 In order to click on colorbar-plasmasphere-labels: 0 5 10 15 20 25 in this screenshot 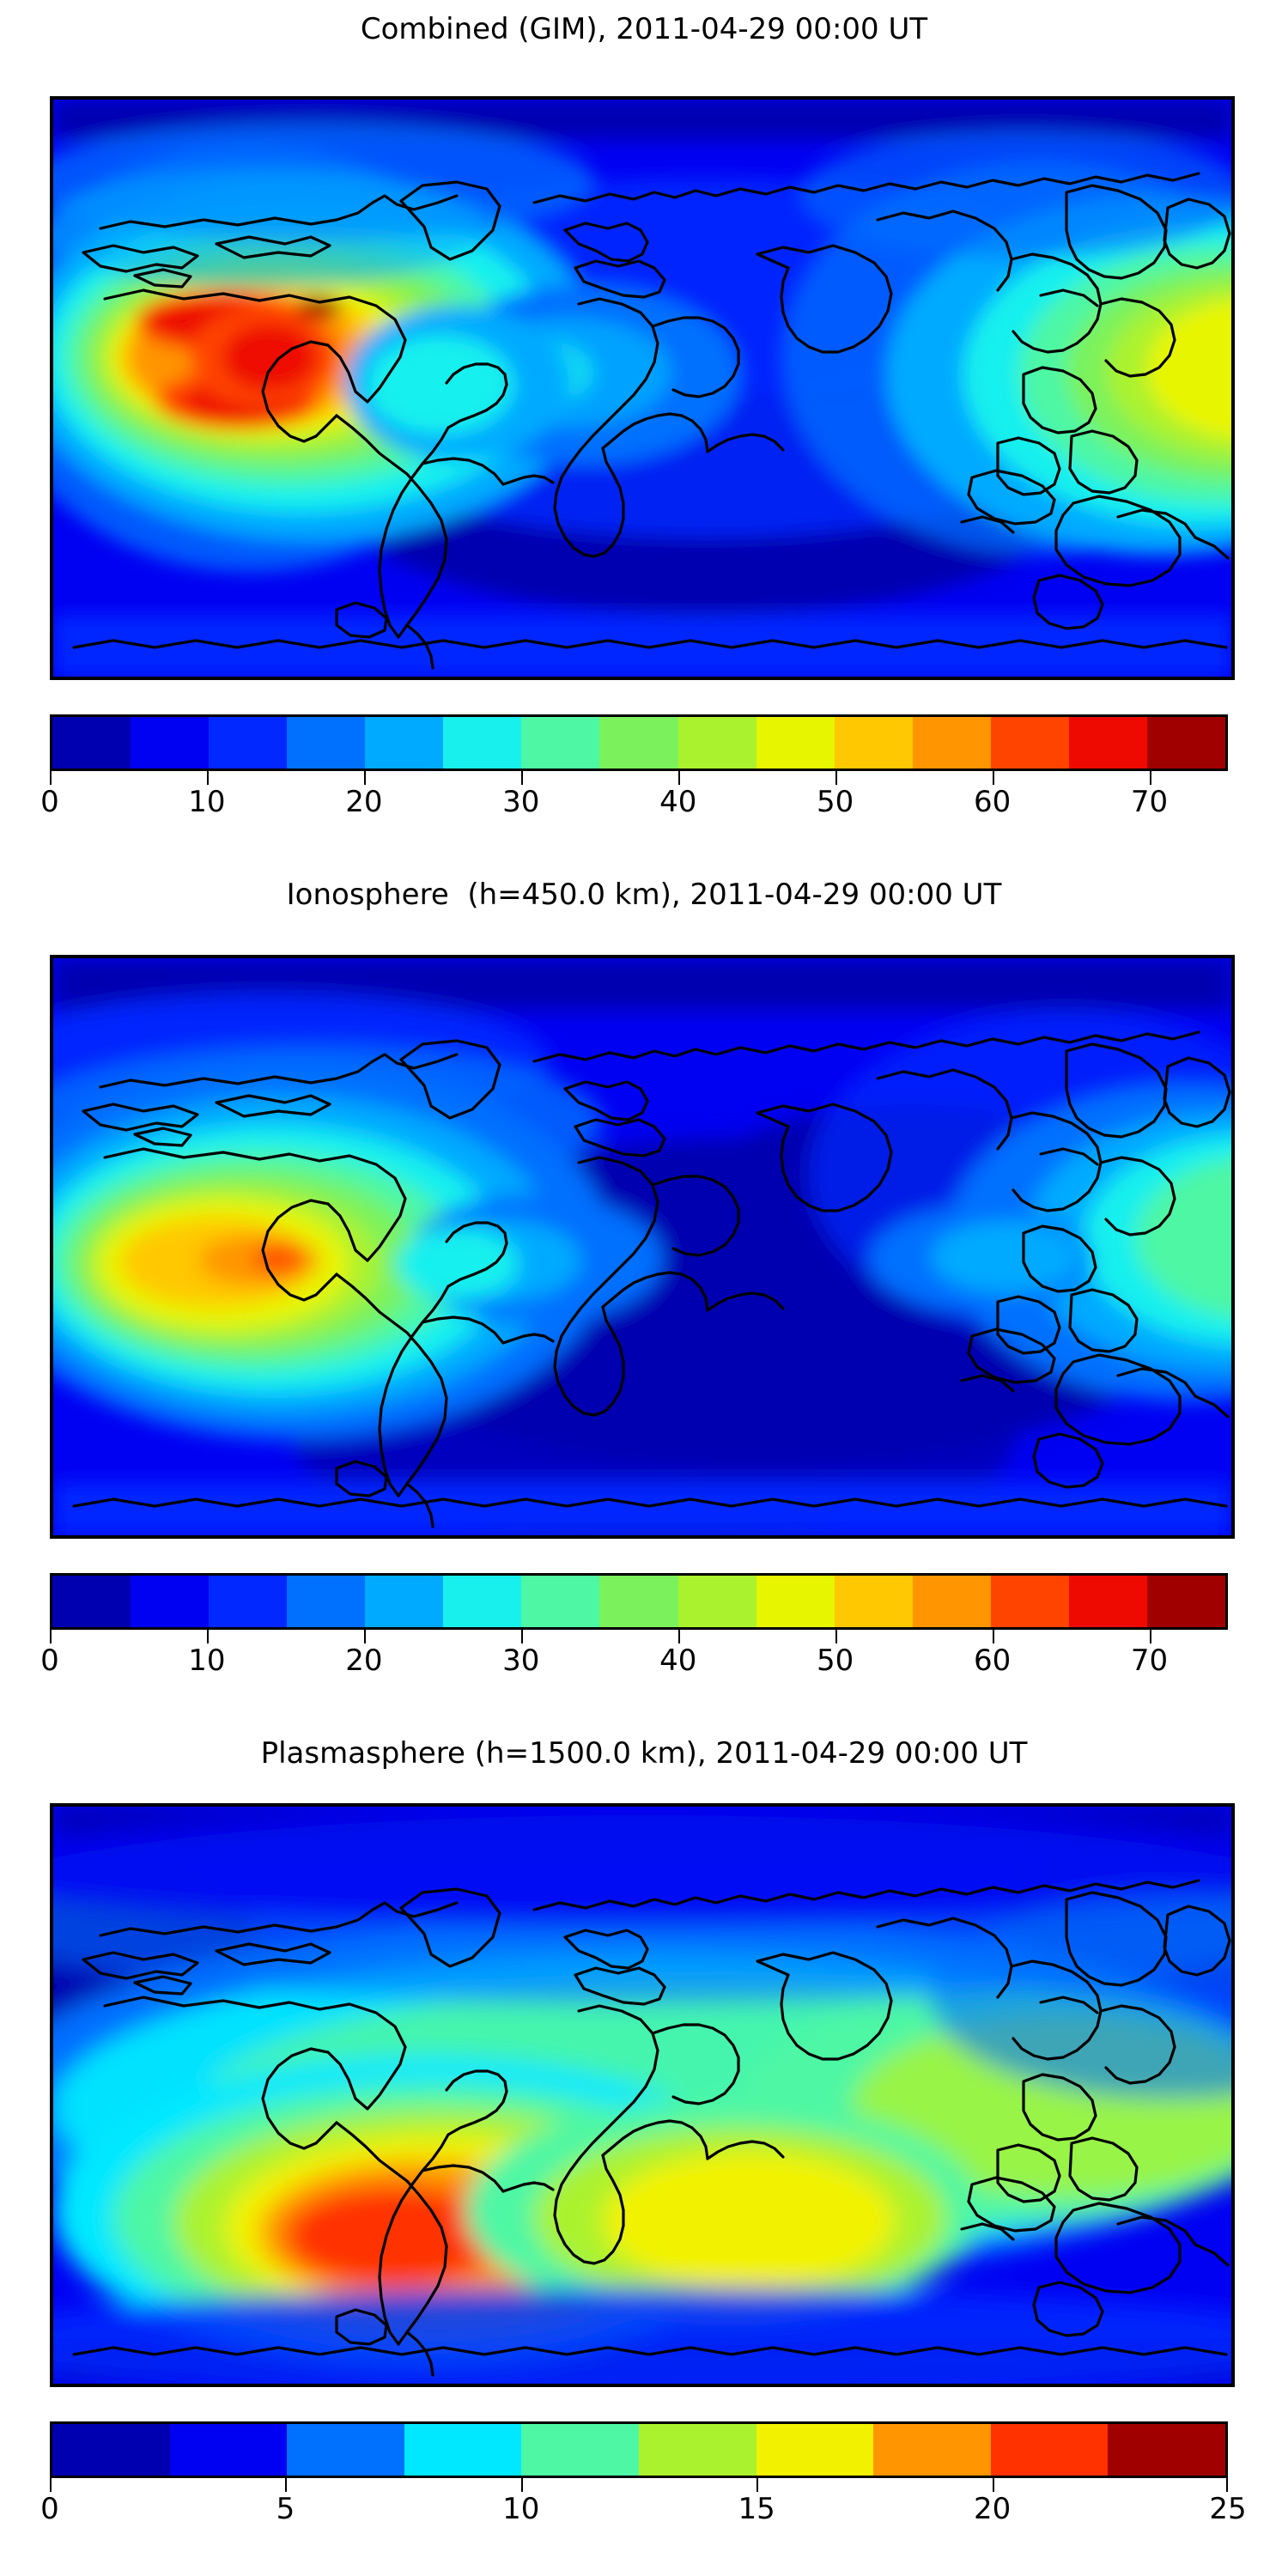, I will do `click(643, 2511)`.